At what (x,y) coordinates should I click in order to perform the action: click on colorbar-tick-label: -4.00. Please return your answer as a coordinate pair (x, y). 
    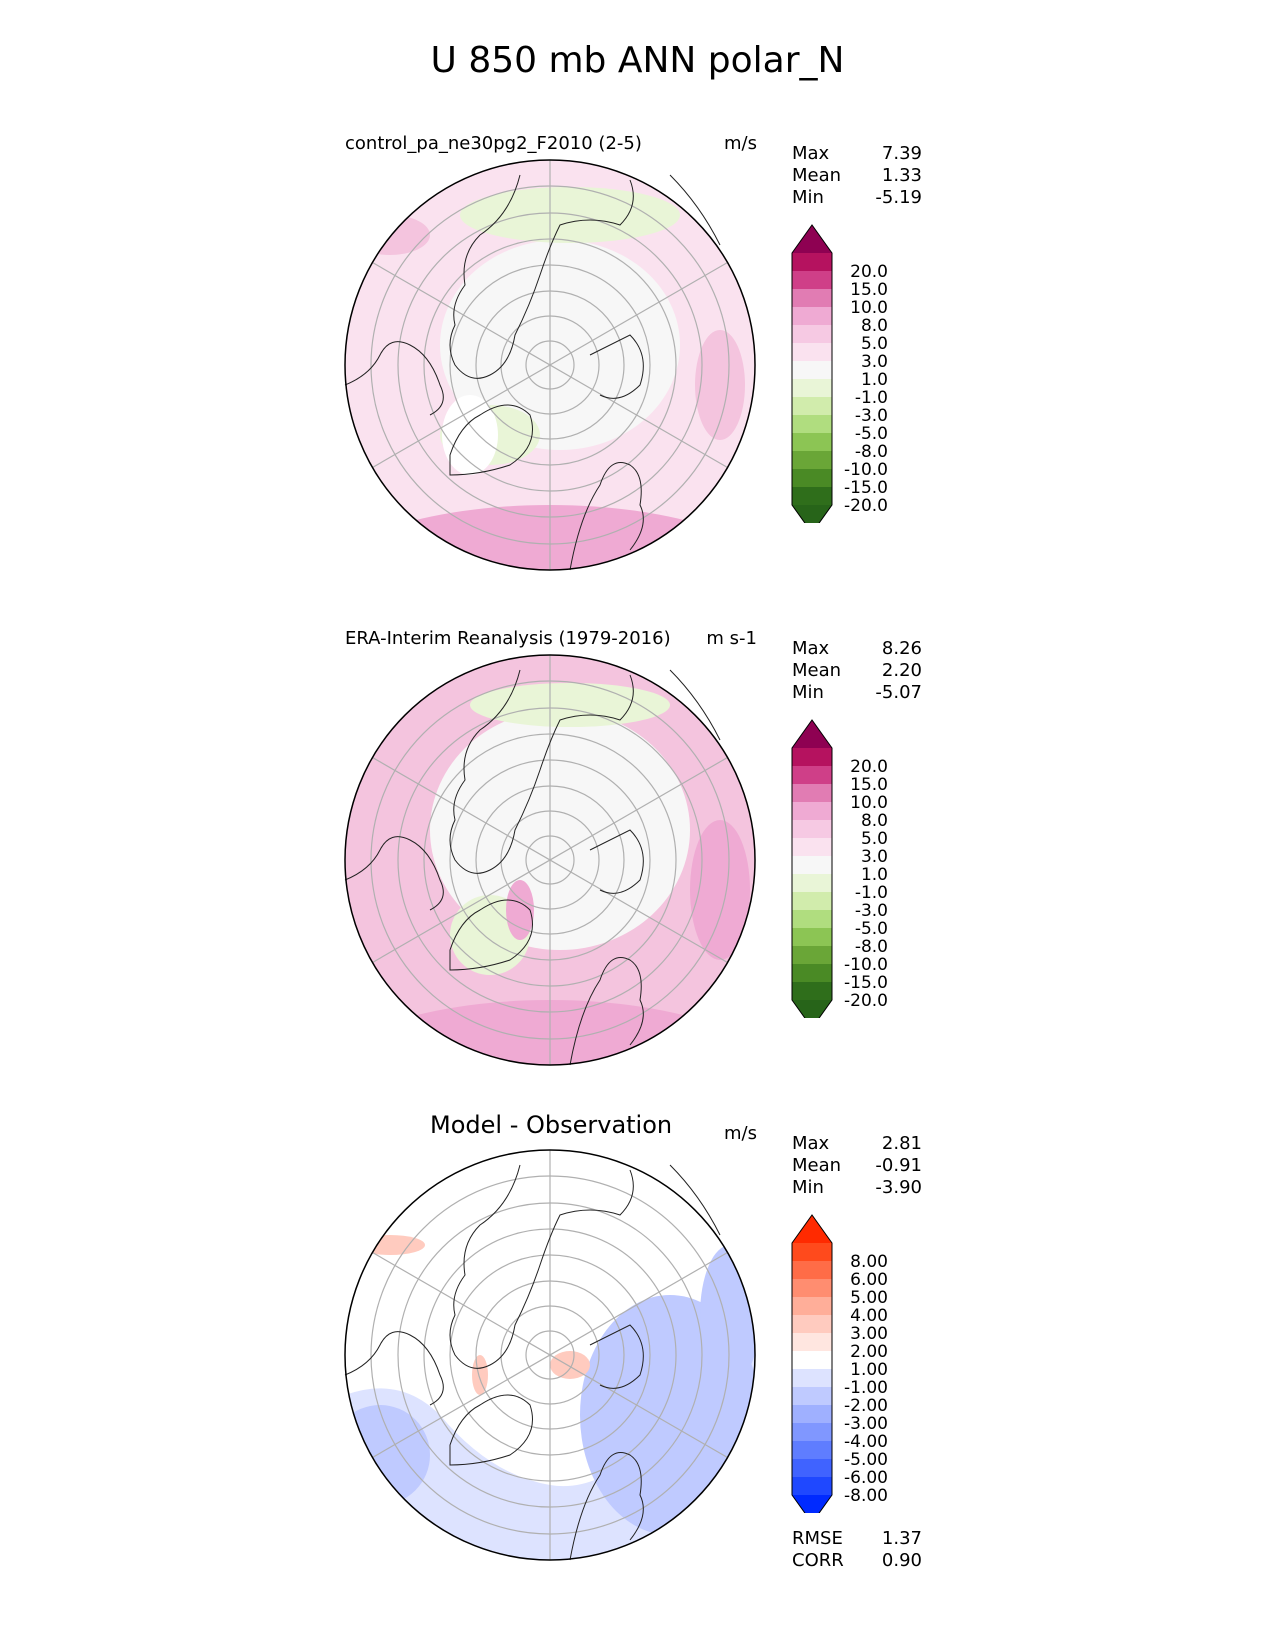
    Looking at the image, I should click on (866, 1442).